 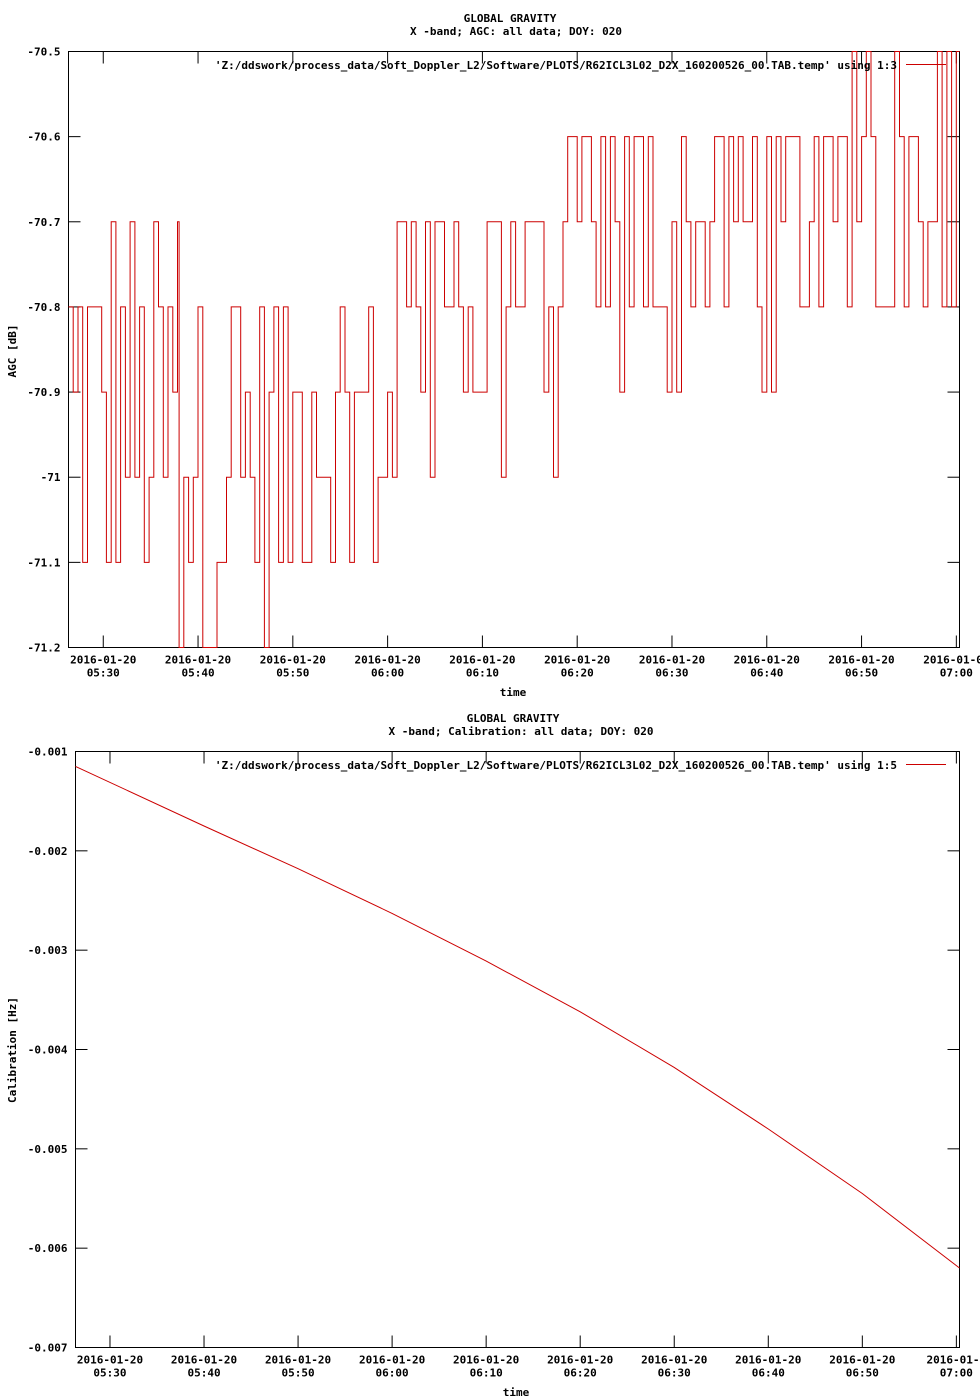 I want to click on y-tick-label: -0.002, so click(x=48, y=851).